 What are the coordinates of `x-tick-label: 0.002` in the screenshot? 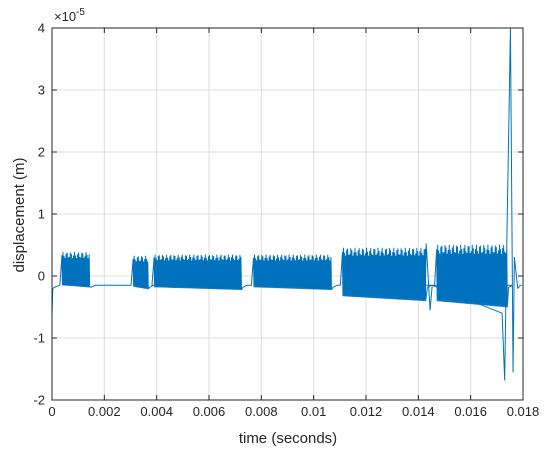 It's located at (104, 411).